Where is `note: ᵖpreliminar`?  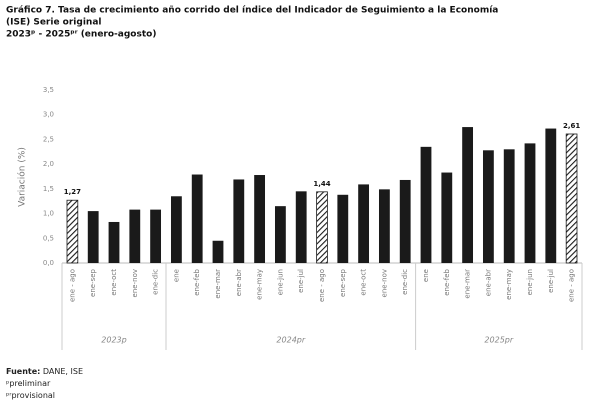 note: ᵖpreliminar is located at coordinates (28, 383).